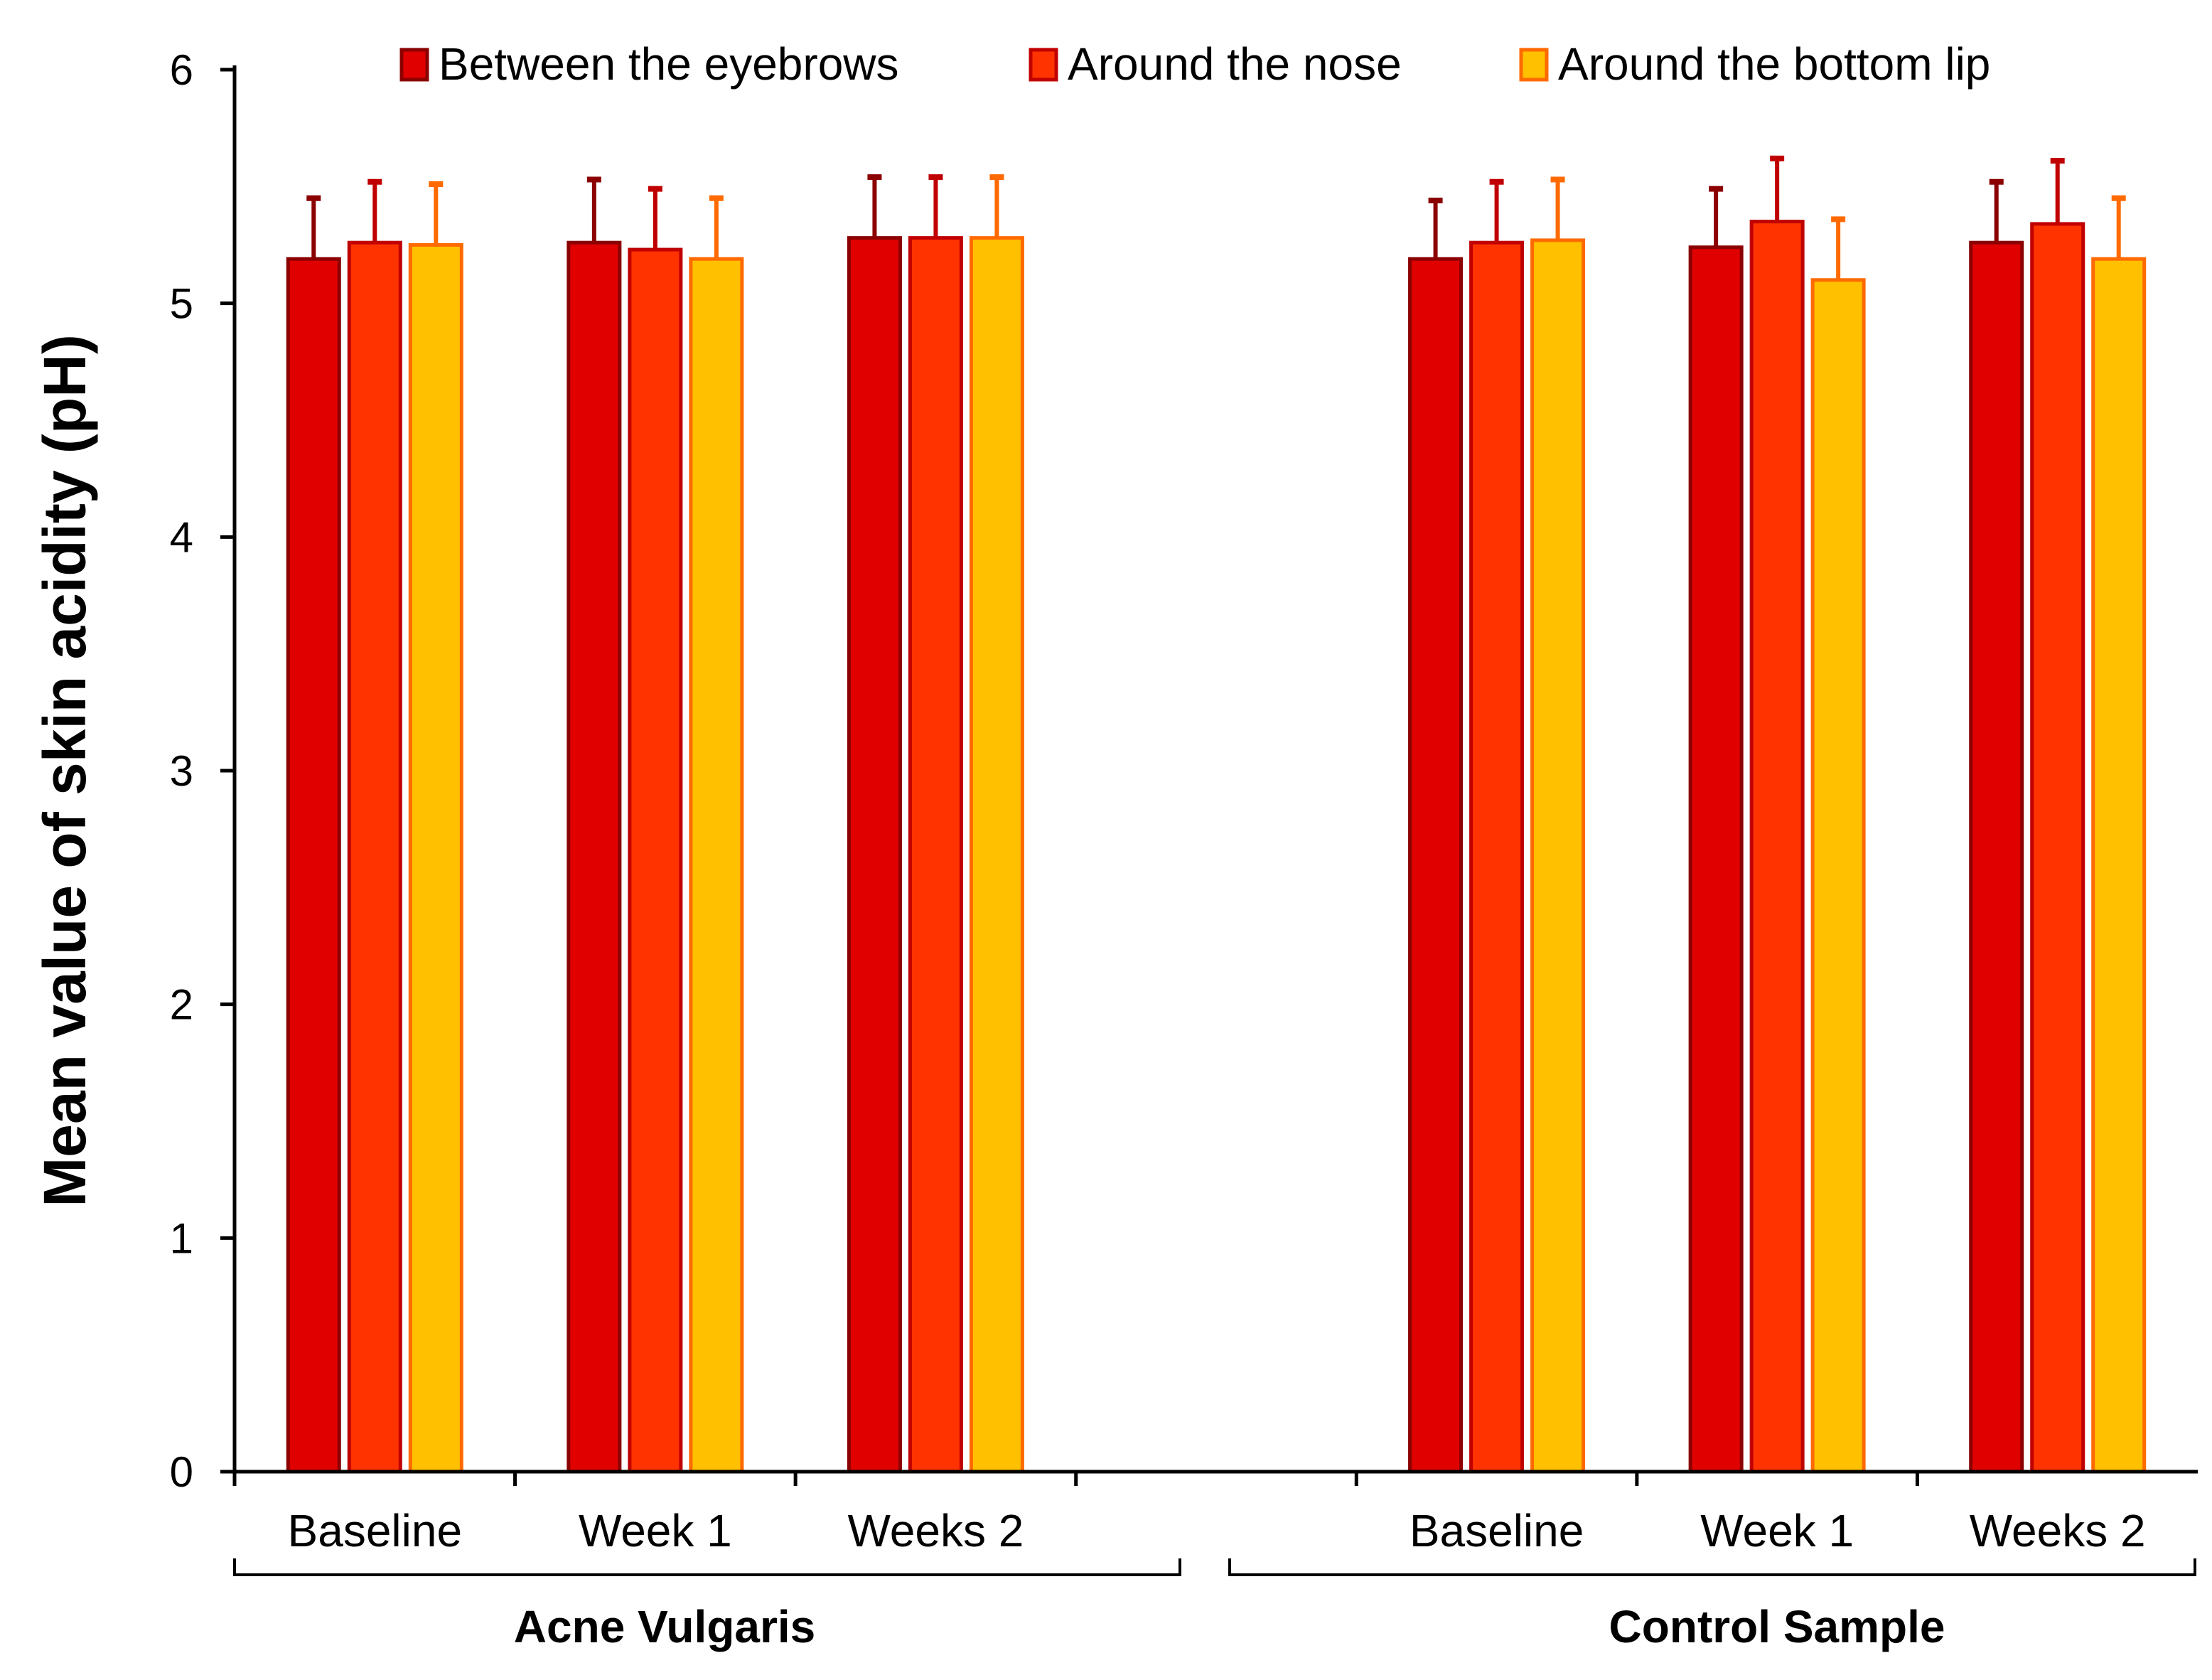 The height and width of the screenshot is (1680, 2212). I want to click on y-axis-title: Mean value of skin acidity (pH), so click(64, 770).